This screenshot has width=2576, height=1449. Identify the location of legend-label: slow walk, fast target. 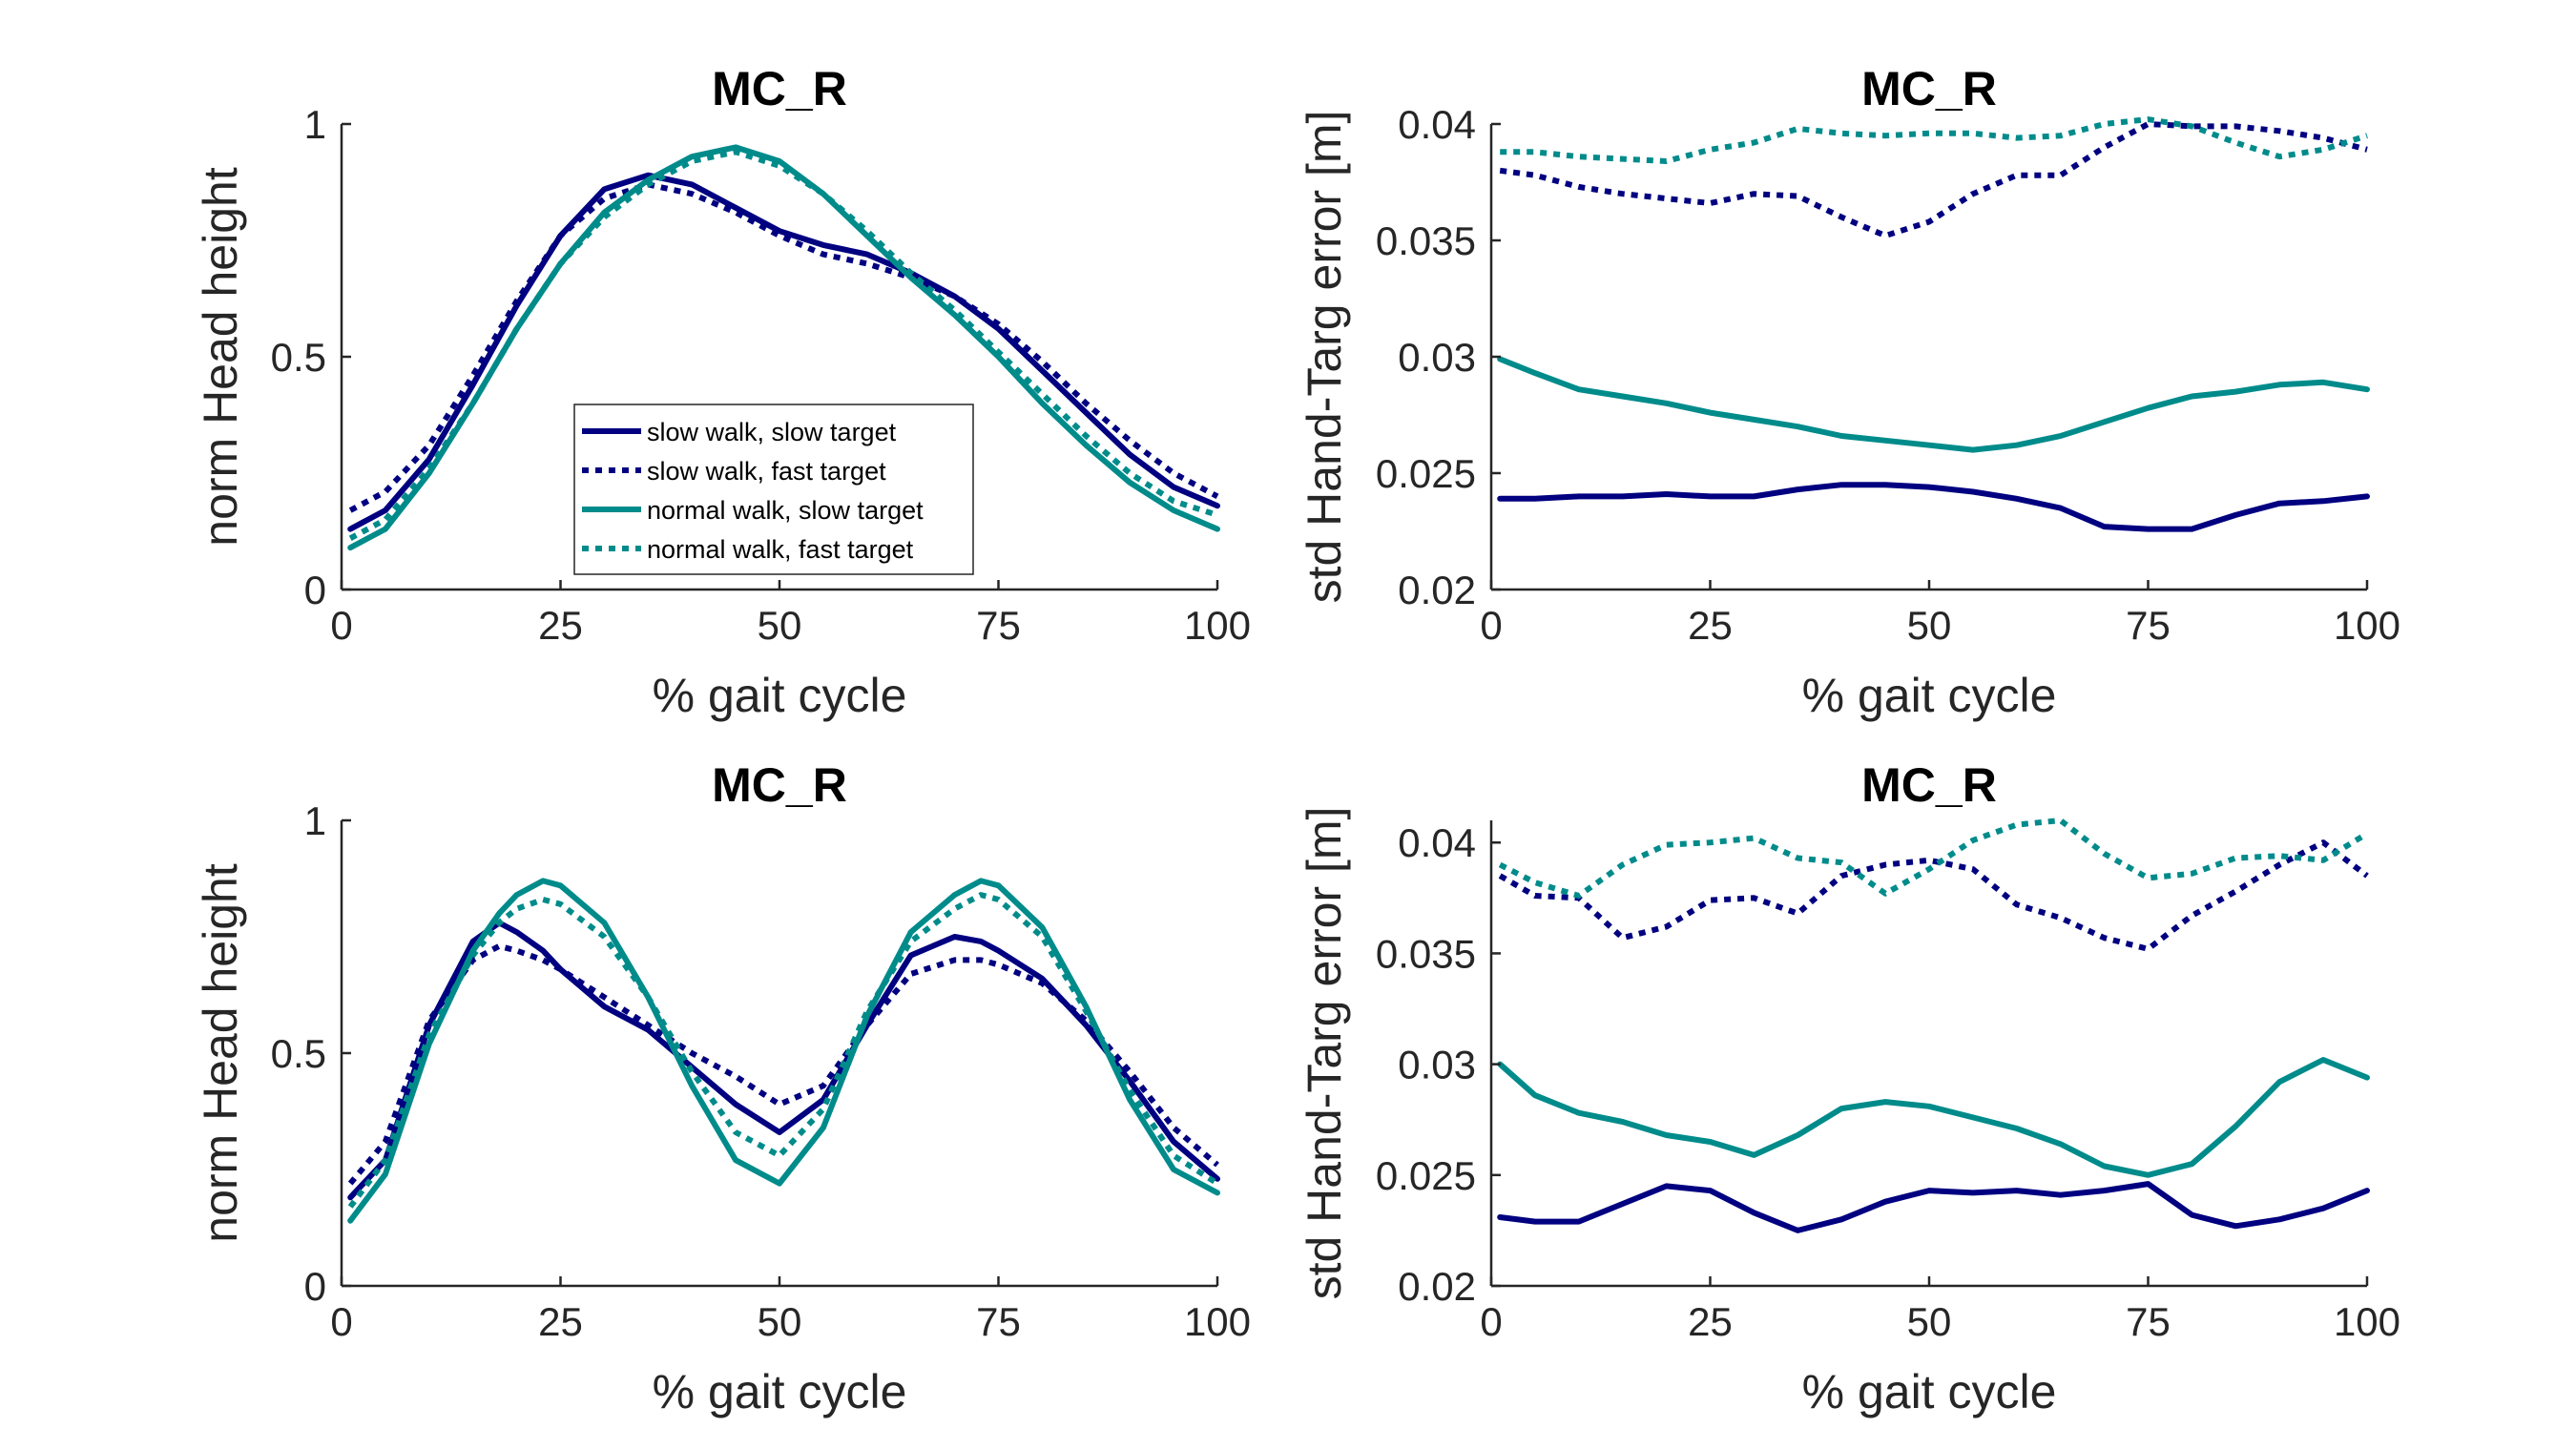
(766, 471).